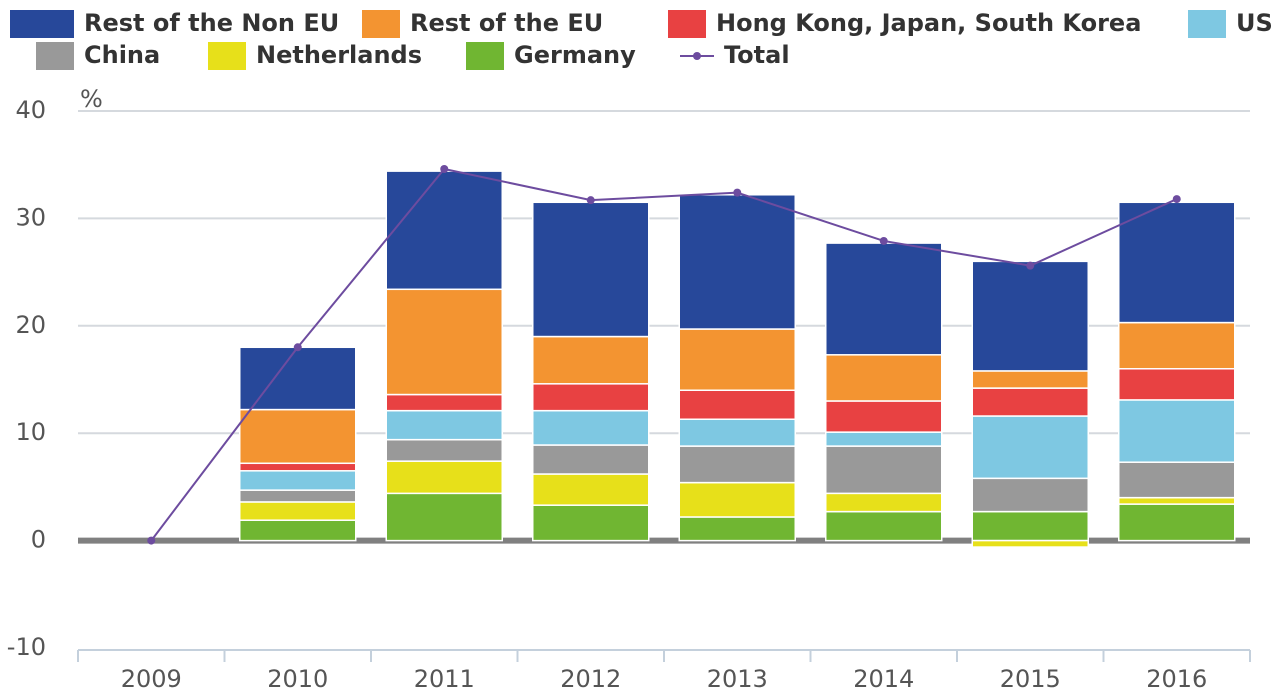 This screenshot has width=1283, height=693. What do you see at coordinates (26, 647) in the screenshot?
I see `y-tick-label: -10` at bounding box center [26, 647].